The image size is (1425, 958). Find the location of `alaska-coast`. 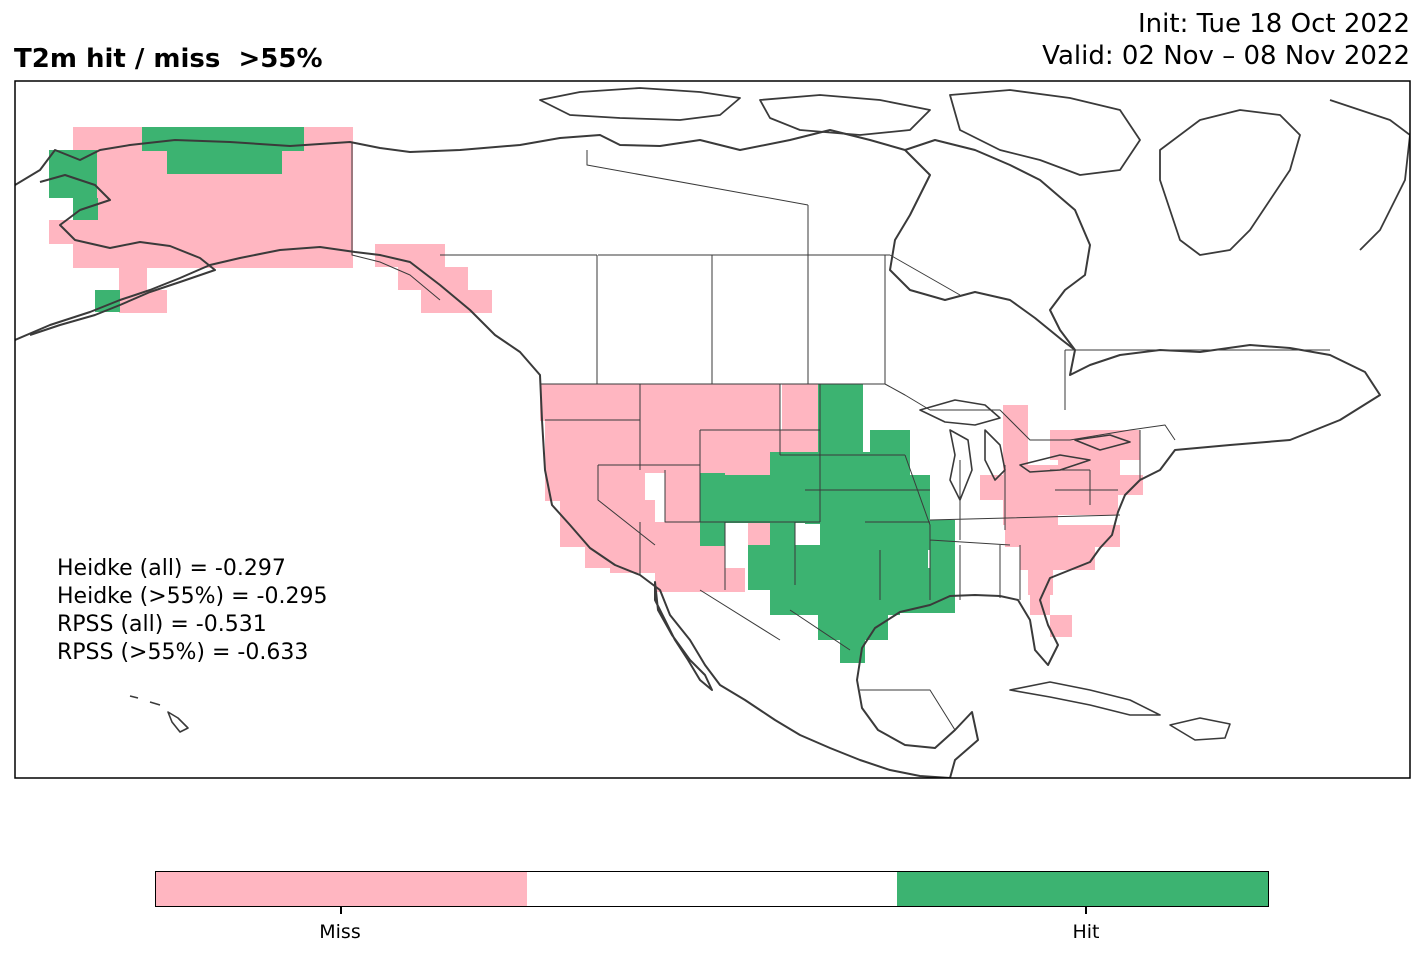

alaska-coast is located at coordinates (122, 255).